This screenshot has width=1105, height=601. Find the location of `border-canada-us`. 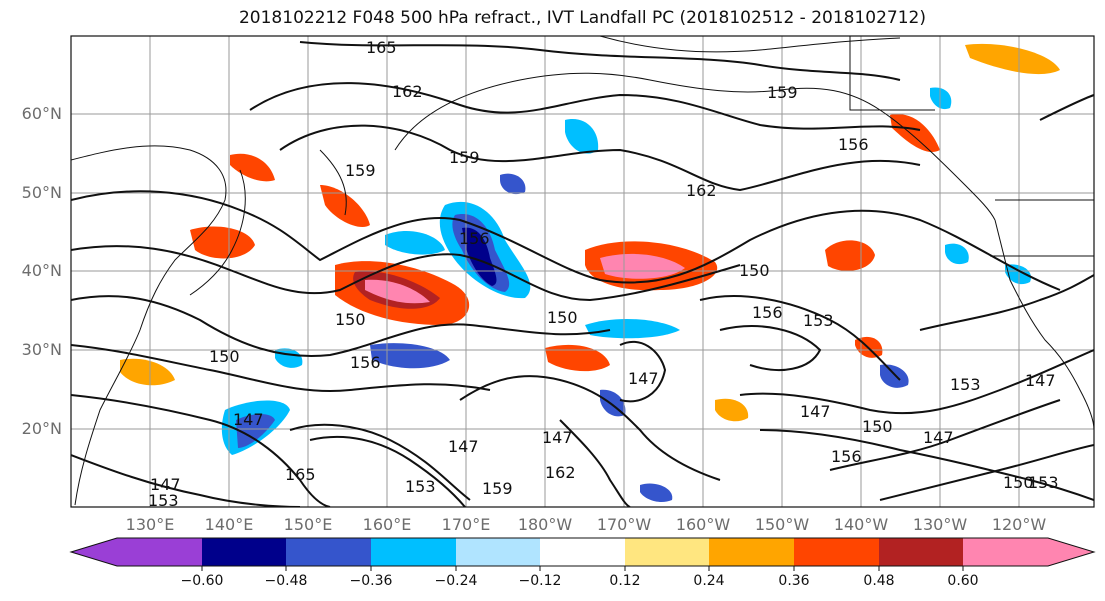

border-canada-us is located at coordinates (971, 146).